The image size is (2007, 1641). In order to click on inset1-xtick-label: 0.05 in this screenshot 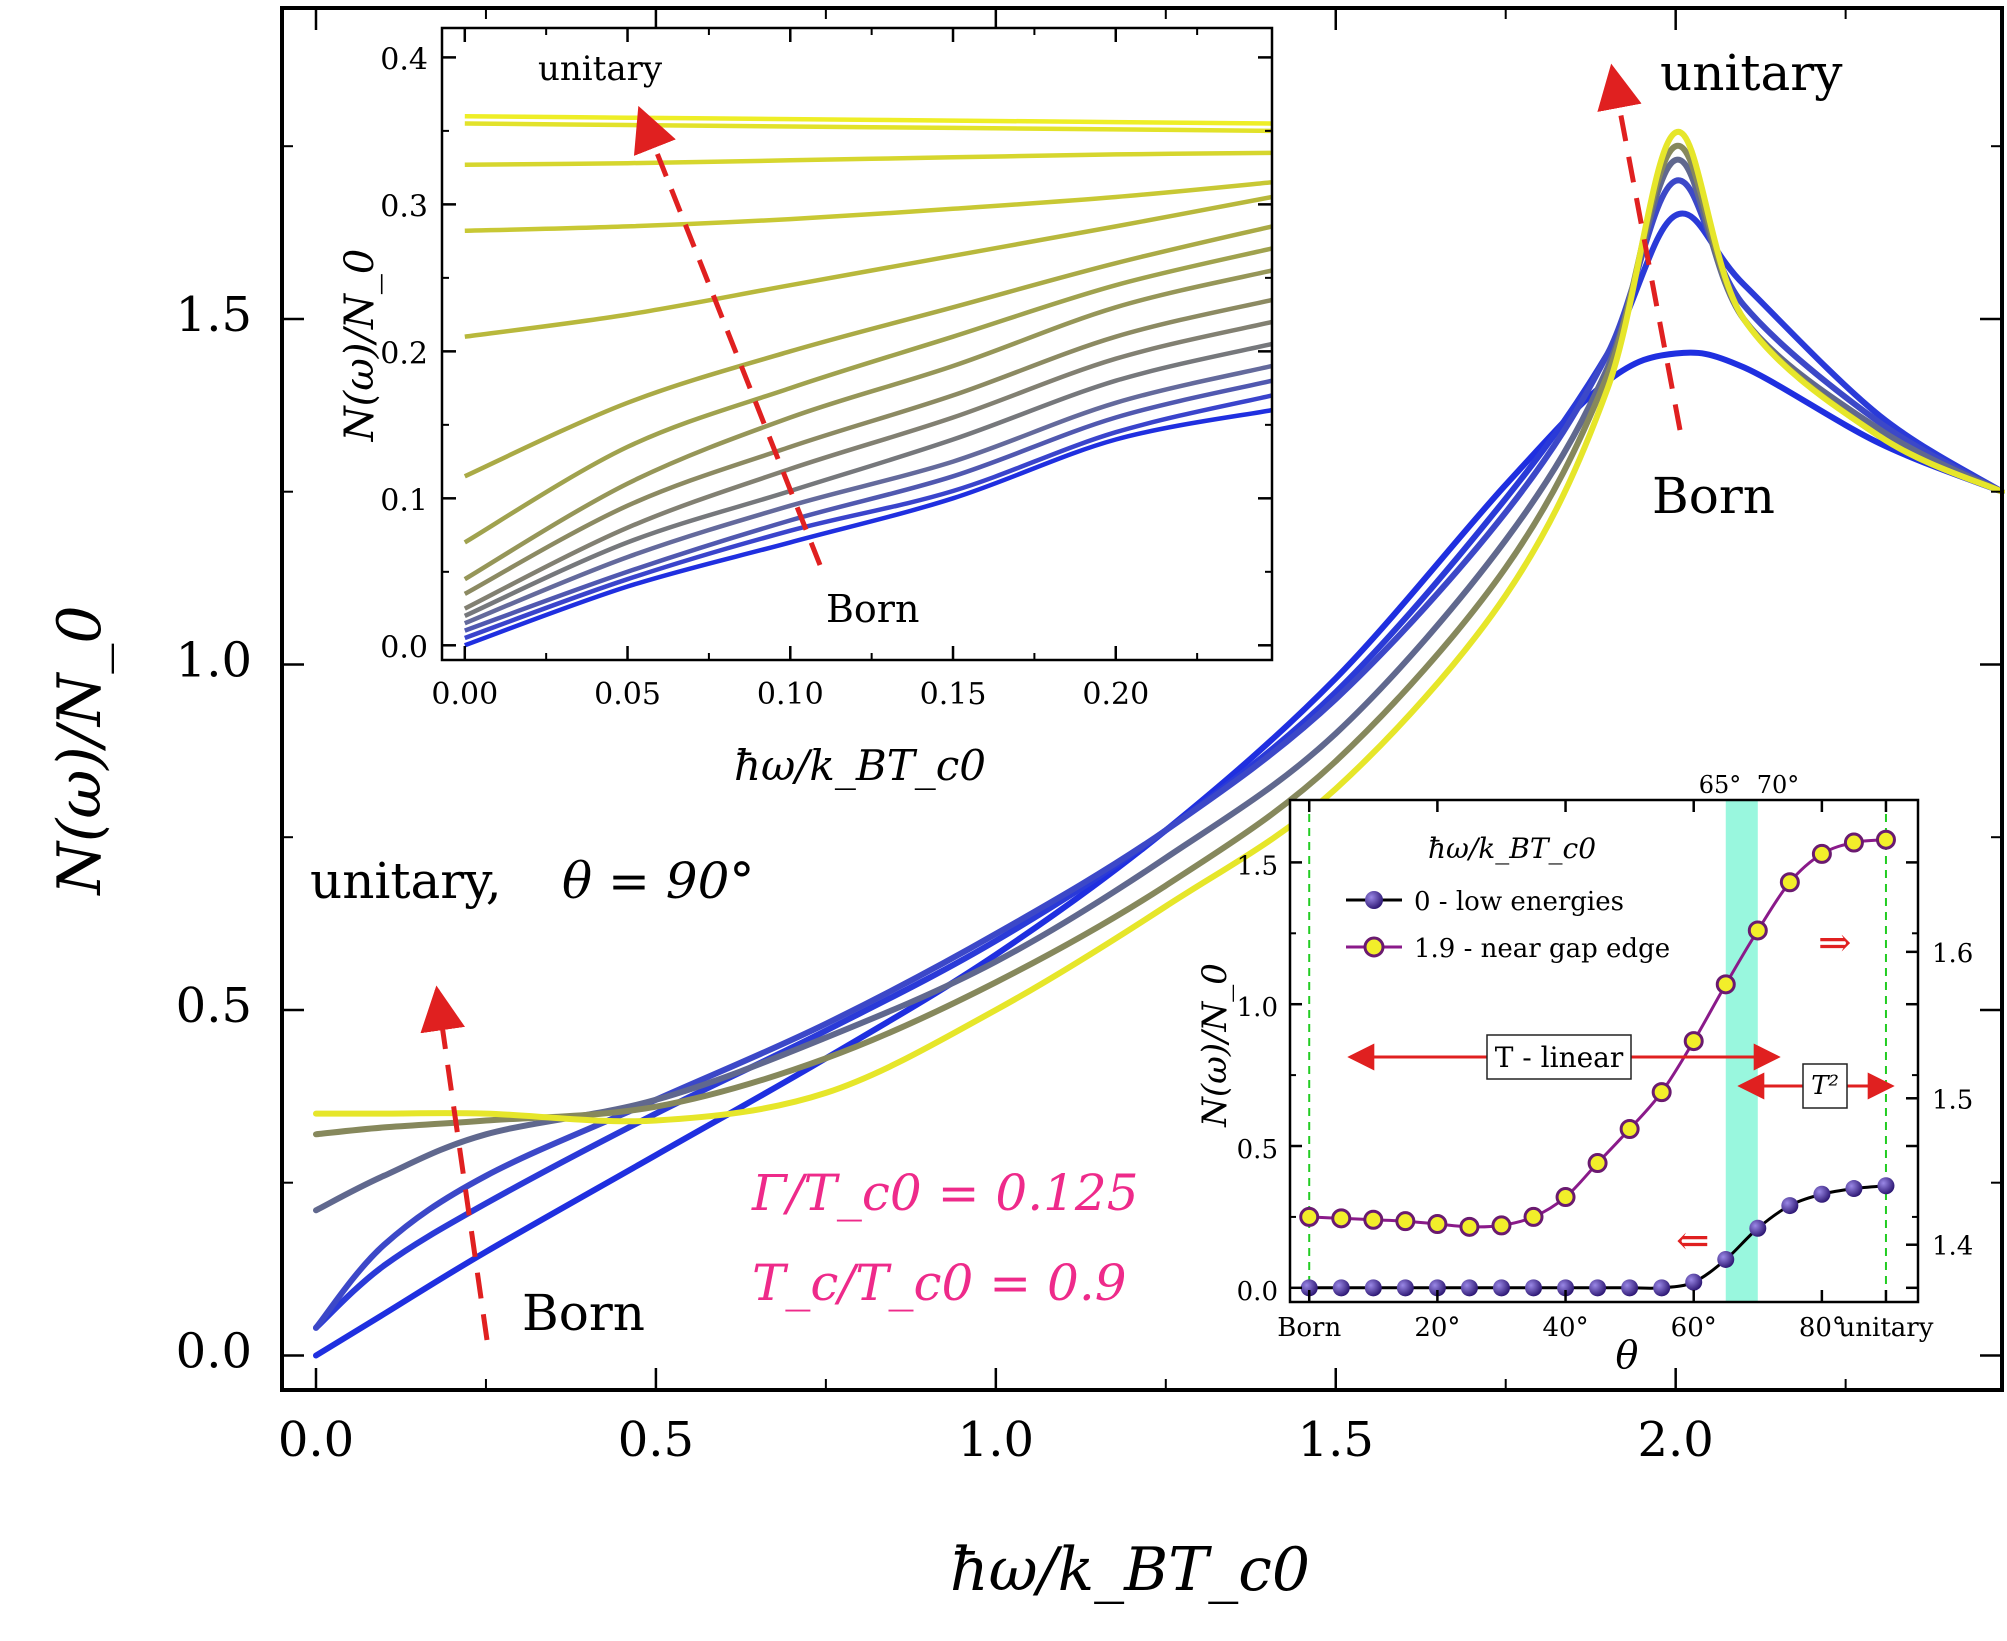, I will do `click(627, 694)`.